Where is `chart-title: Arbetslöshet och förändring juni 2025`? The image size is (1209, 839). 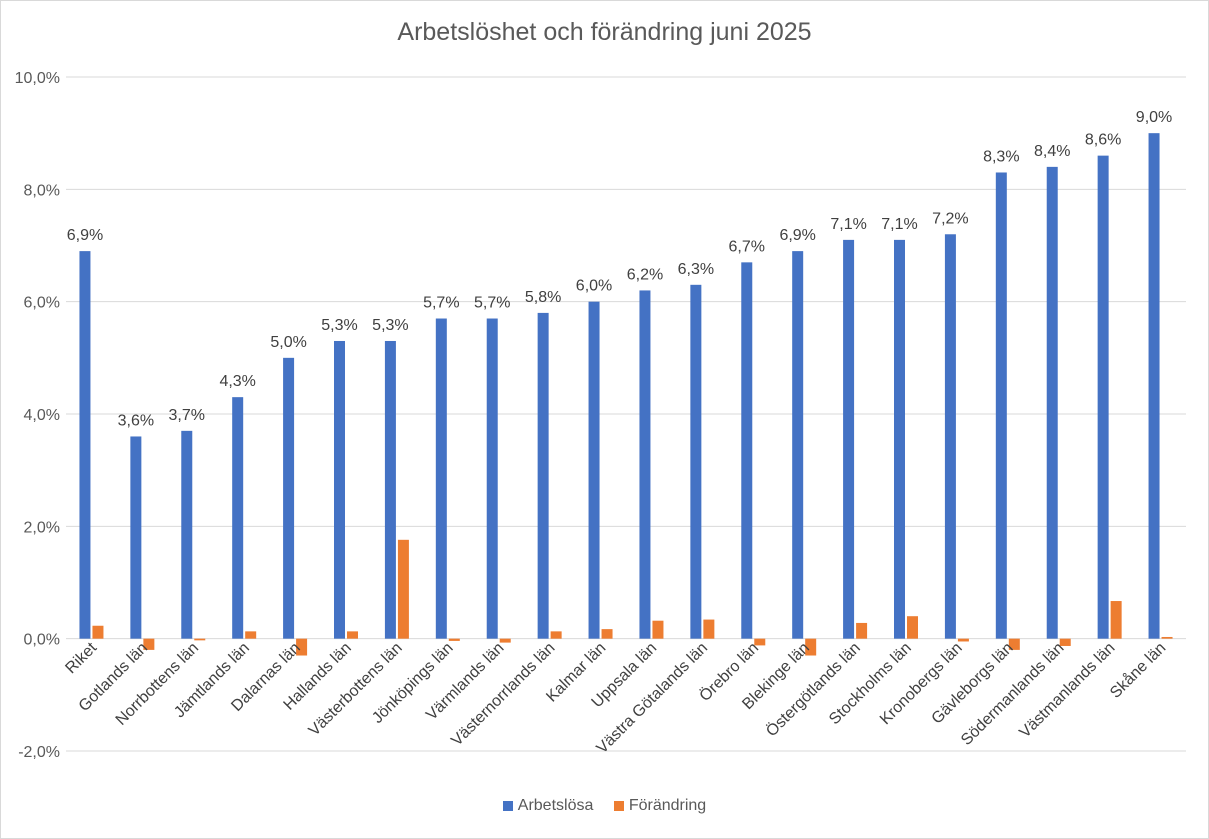
chart-title: Arbetslöshet och förändring juni 2025 is located at coordinates (604, 32).